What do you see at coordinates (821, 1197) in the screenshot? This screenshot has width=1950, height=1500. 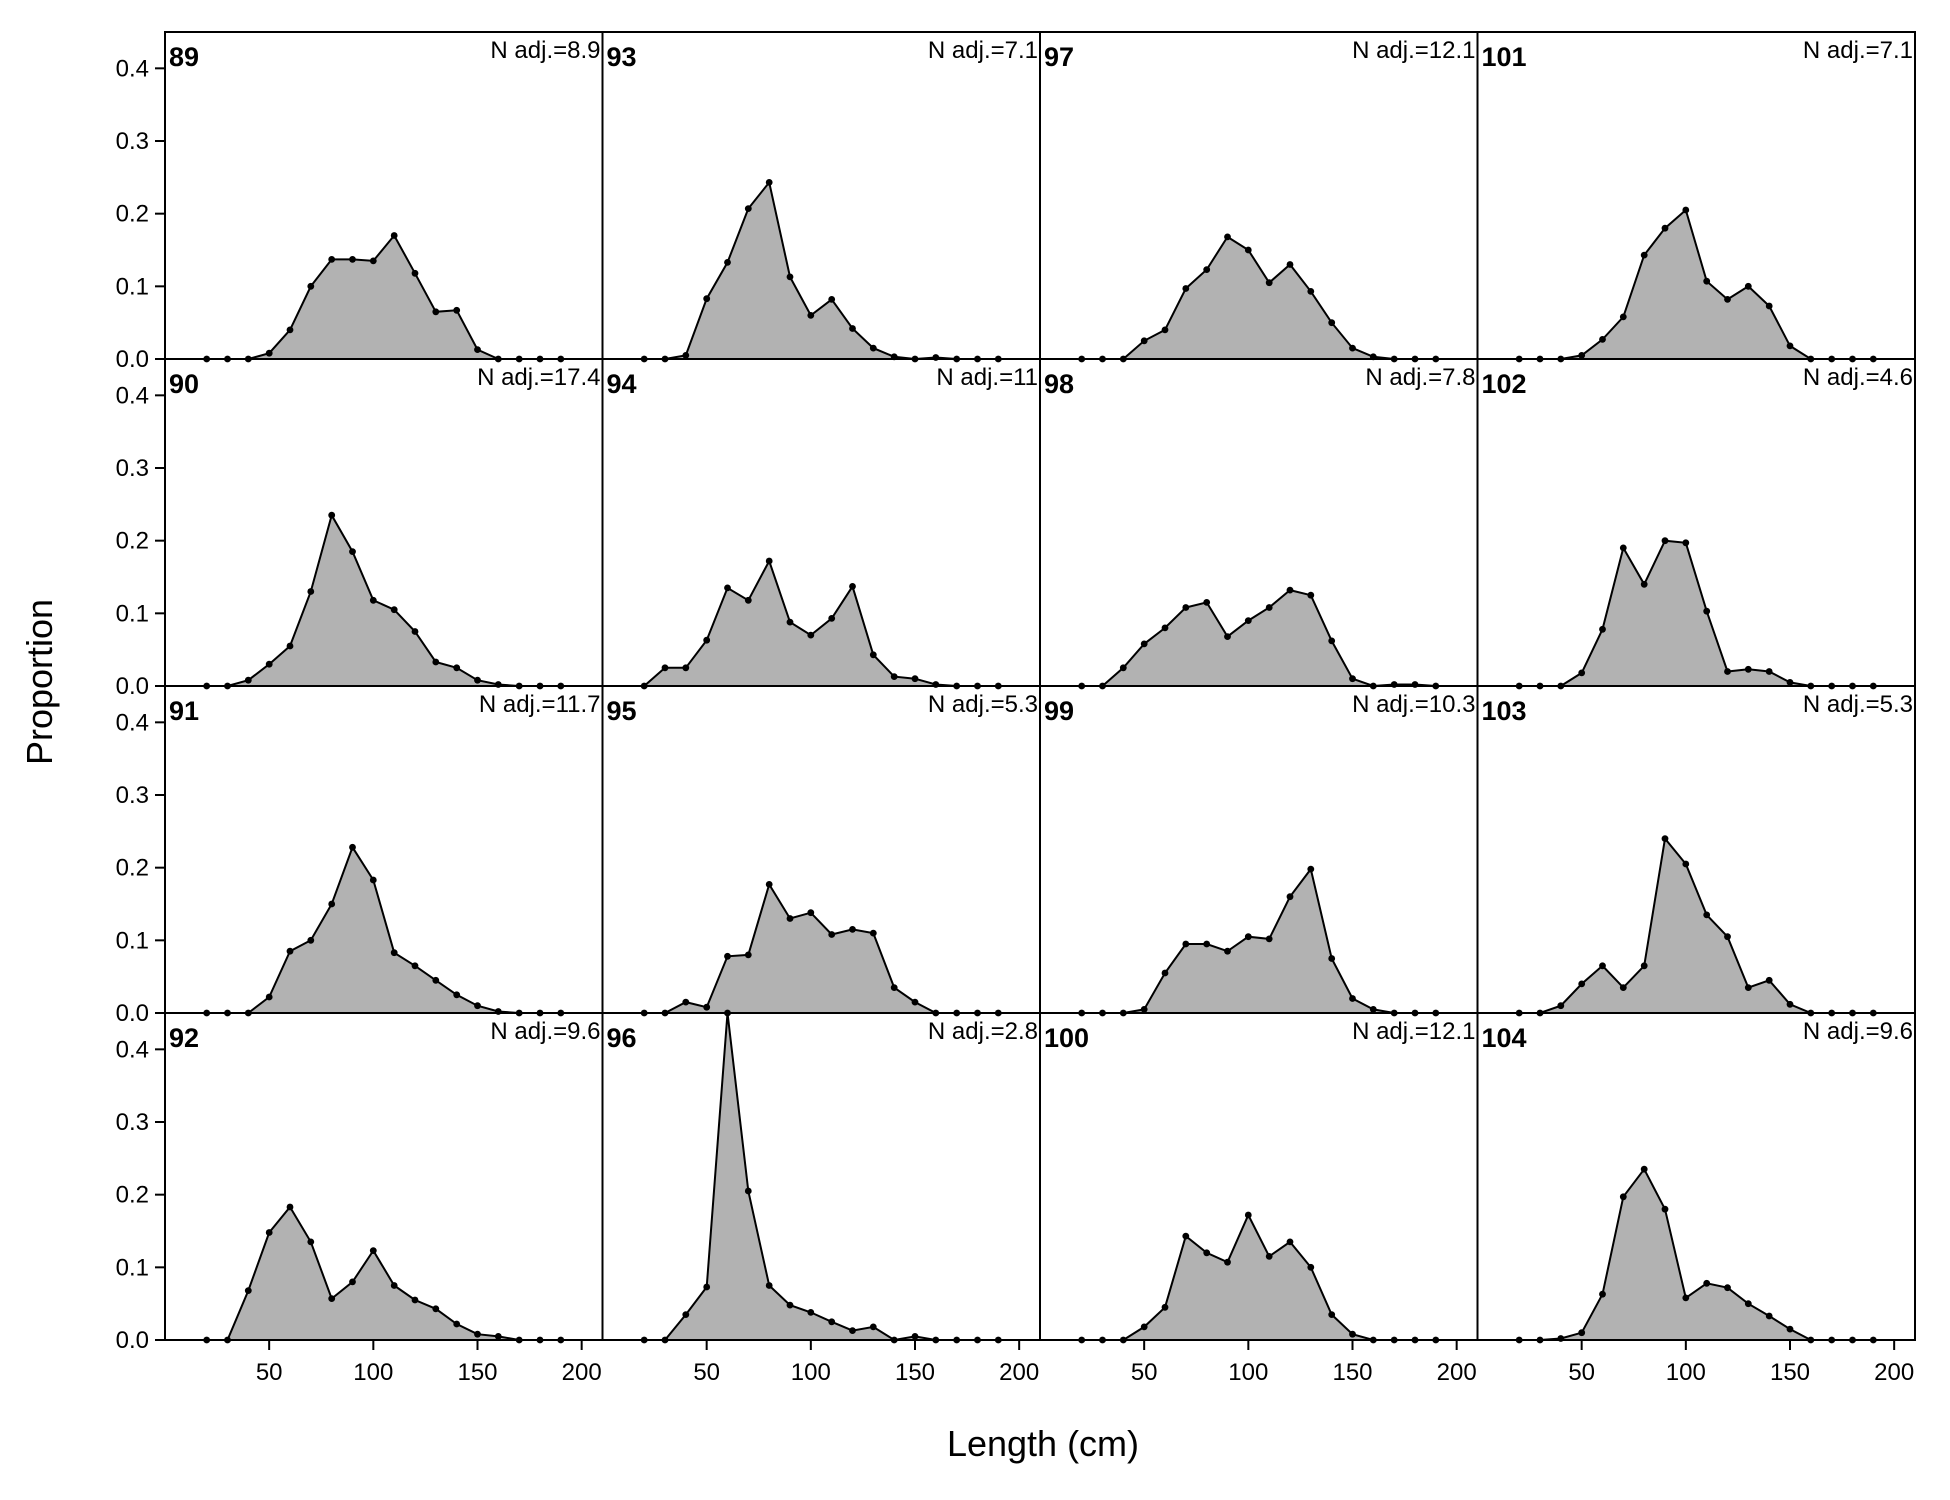 I see `panel-96: 96 N adj.=2.8 50 100 150 200` at bounding box center [821, 1197].